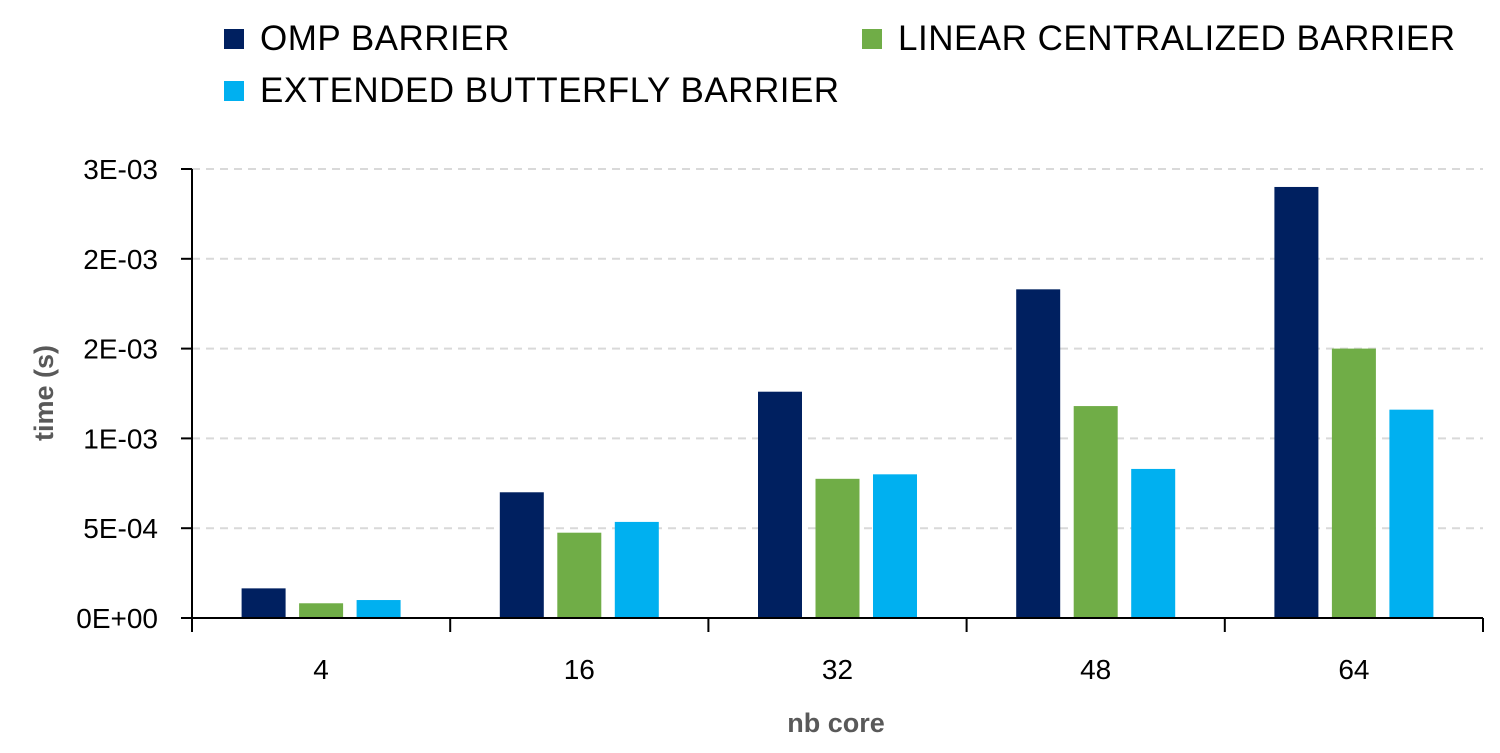  What do you see at coordinates (120, 528) in the screenshot?
I see `y-tick-label: 5E-04` at bounding box center [120, 528].